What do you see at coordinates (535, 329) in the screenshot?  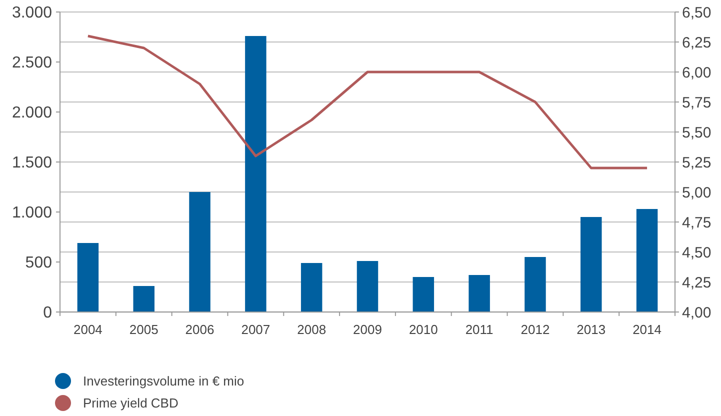 I see `x-tick-label: 2012` at bounding box center [535, 329].